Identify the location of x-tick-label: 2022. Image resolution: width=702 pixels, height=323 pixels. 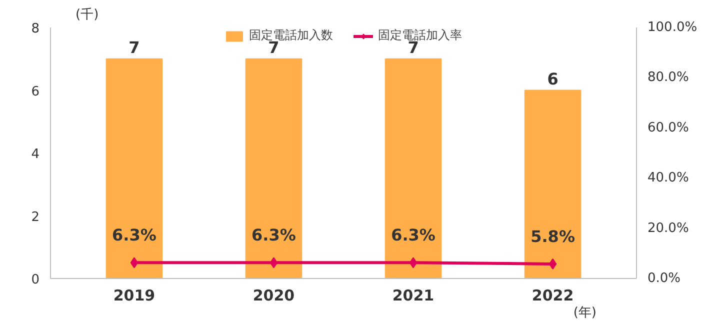
(553, 295).